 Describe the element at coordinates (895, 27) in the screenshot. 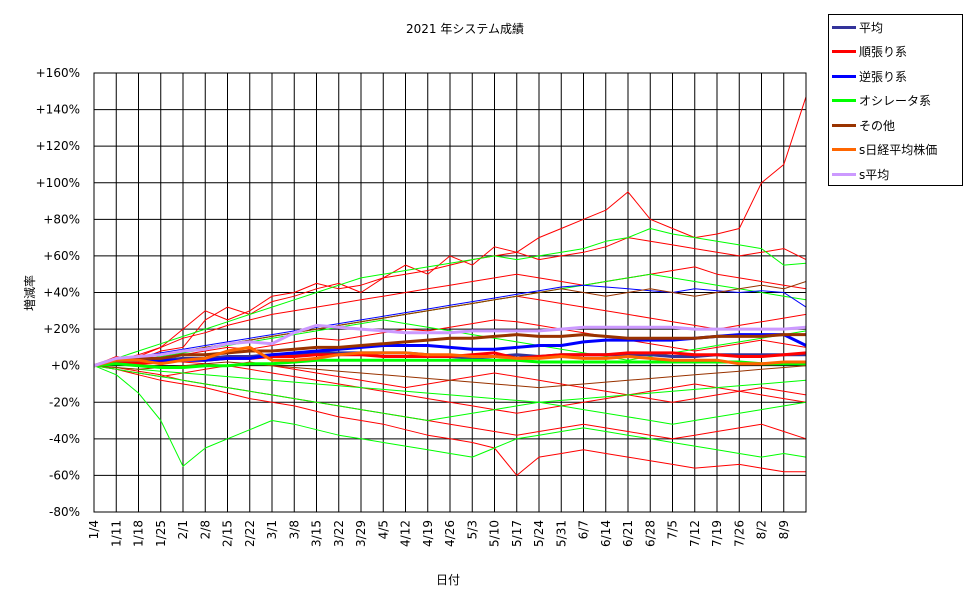

I see `legend-item: 平均` at that location.